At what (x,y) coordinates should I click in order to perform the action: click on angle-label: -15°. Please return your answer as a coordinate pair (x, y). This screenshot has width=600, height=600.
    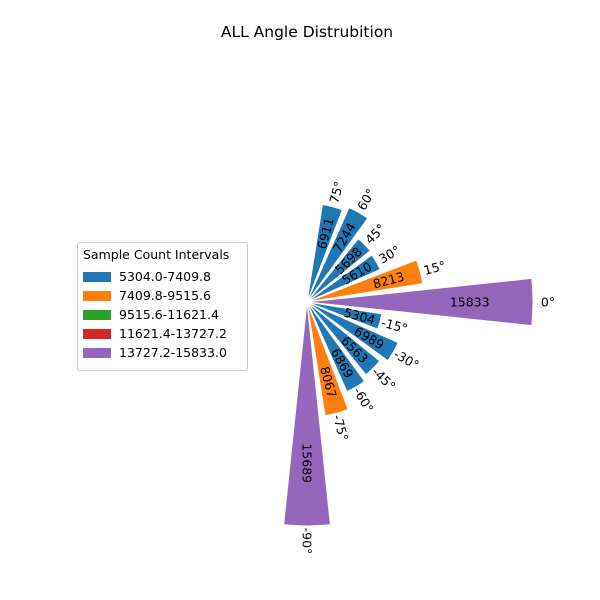
    Looking at the image, I should click on (395, 325).